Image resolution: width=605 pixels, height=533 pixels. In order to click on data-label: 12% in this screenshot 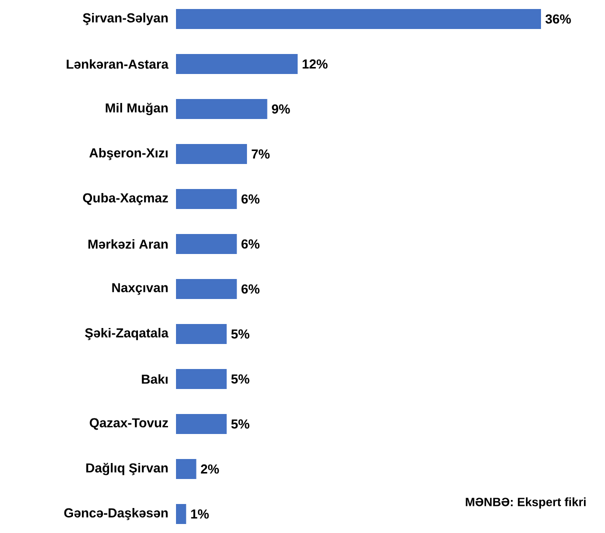, I will do `click(315, 64)`.